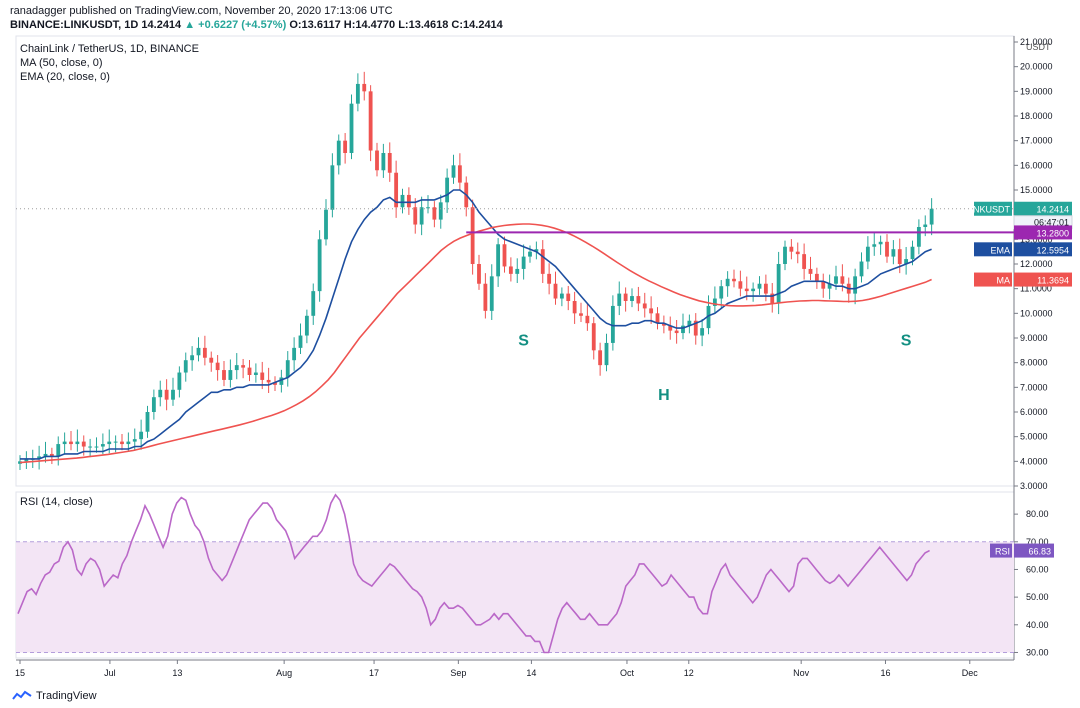 The height and width of the screenshot is (708, 1080). What do you see at coordinates (375, 25) in the screenshot?
I see `high-value: 14.4770` at bounding box center [375, 25].